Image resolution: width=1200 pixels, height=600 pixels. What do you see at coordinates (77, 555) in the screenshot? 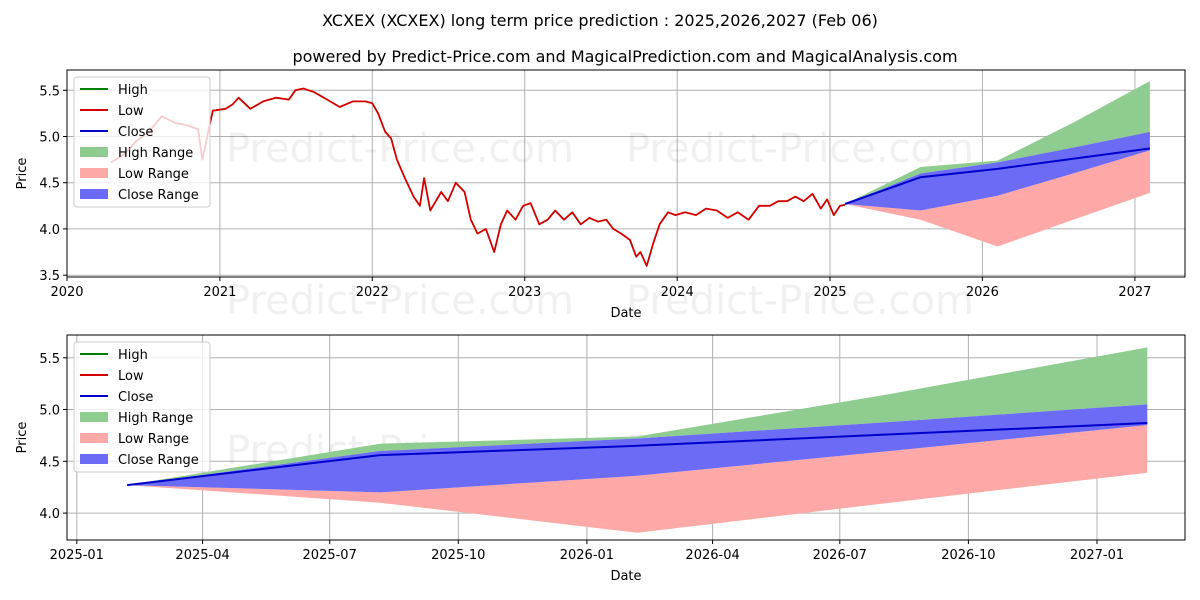
I see `x-tick-label: 2025-01` at bounding box center [77, 555].